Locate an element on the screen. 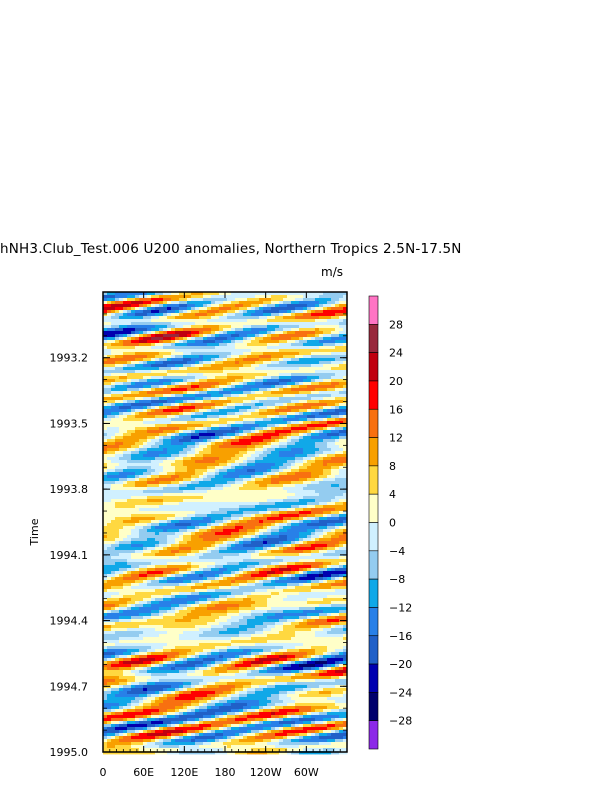 The image size is (607, 787). y-tick-label: 1994.1 is located at coordinates (69, 555).